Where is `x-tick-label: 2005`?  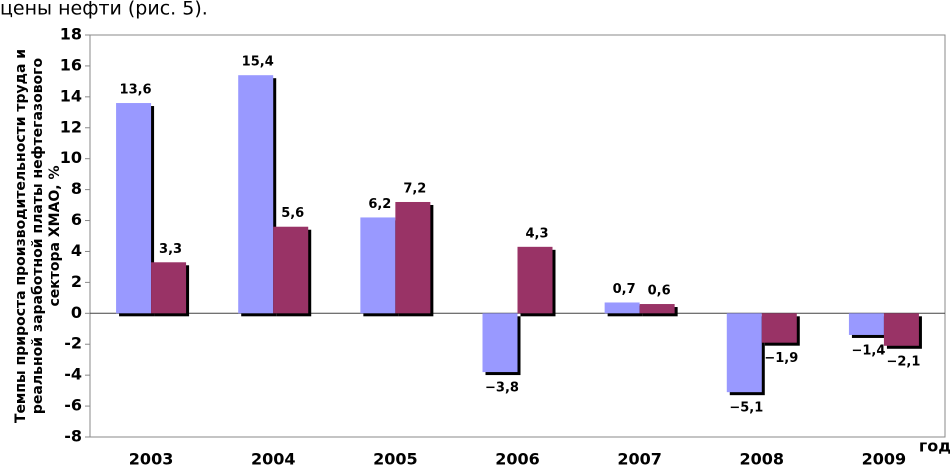 x-tick-label: 2005 is located at coordinates (395, 458).